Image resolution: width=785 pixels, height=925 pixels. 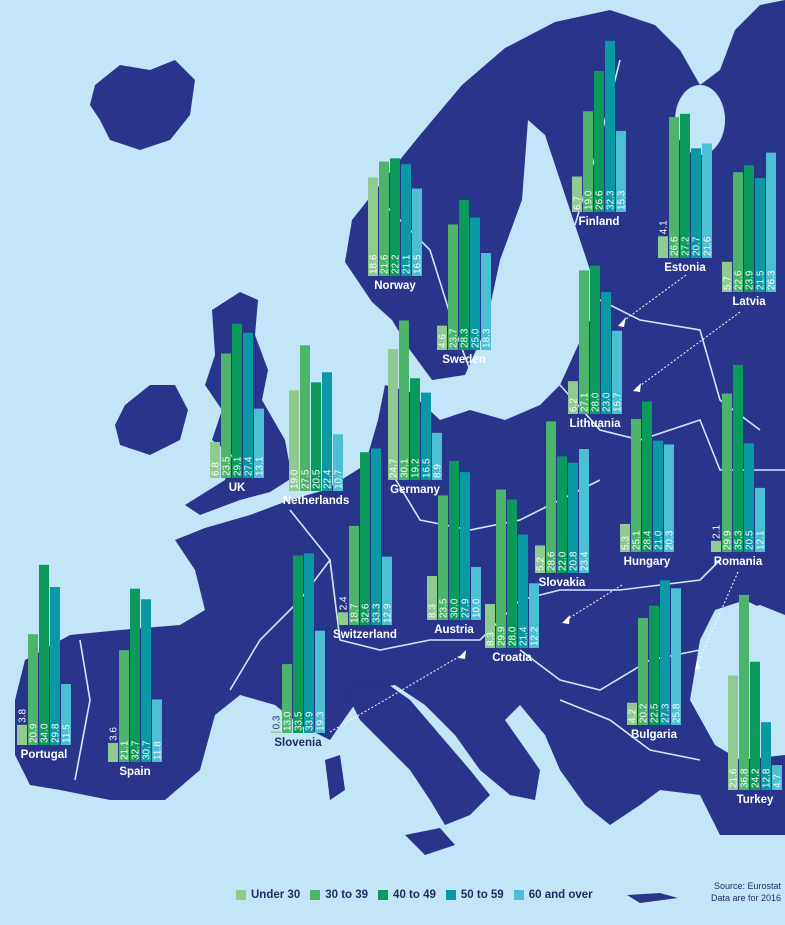 I want to click on bar-value-label: 11.8, so click(x=158, y=750).